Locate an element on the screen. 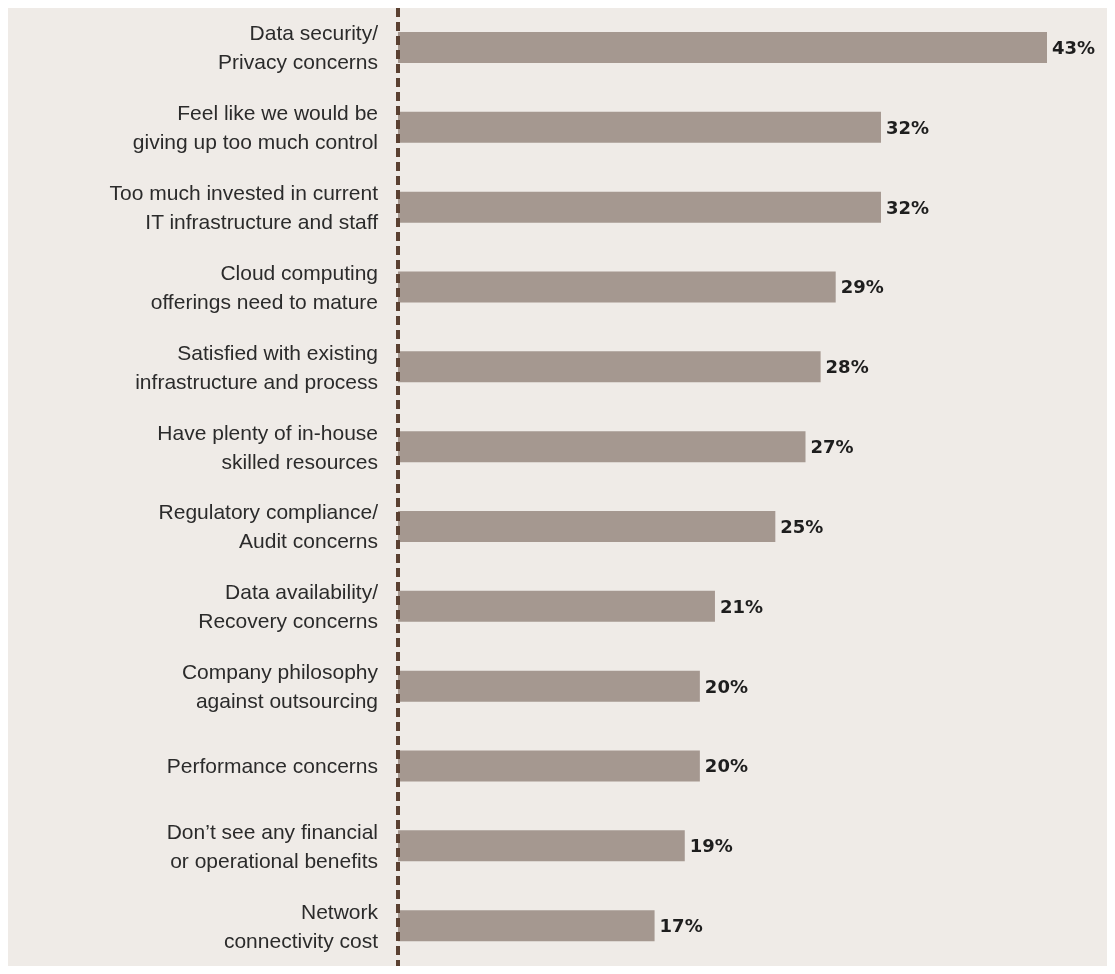 Image resolution: width=1115 pixels, height=974 pixels. y-tick-label: Satisfied with existing infrastructure and process is located at coordinates (256, 366).